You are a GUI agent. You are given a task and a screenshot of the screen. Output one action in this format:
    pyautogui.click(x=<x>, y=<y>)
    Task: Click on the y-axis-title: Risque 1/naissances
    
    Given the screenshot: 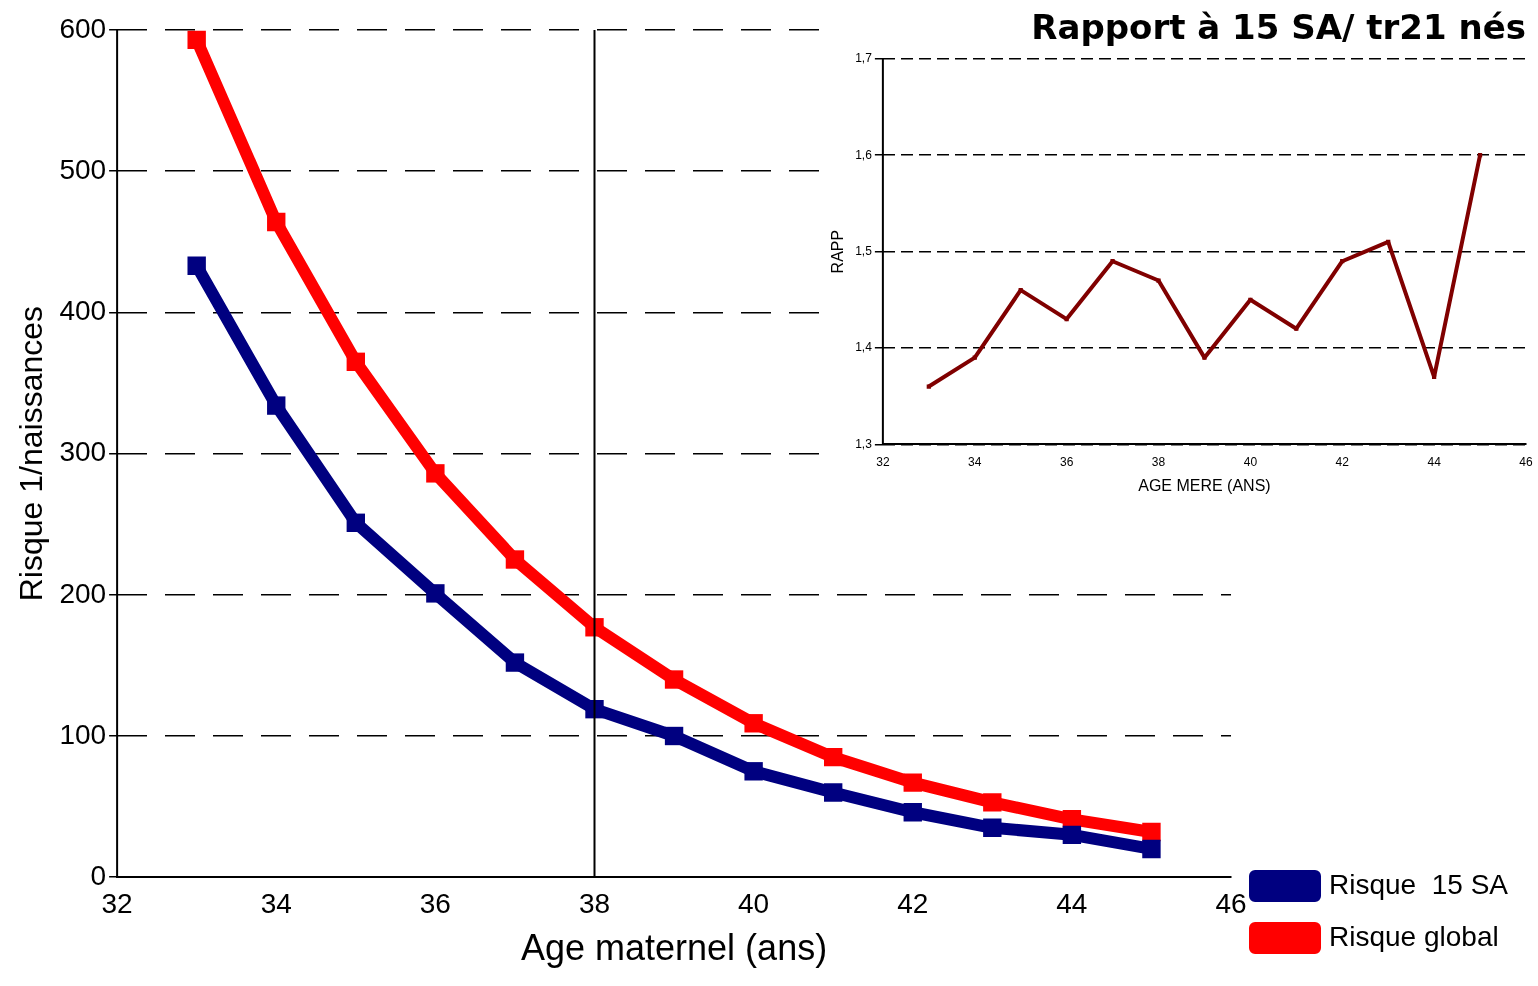 What is the action you would take?
    pyautogui.click(x=31, y=453)
    